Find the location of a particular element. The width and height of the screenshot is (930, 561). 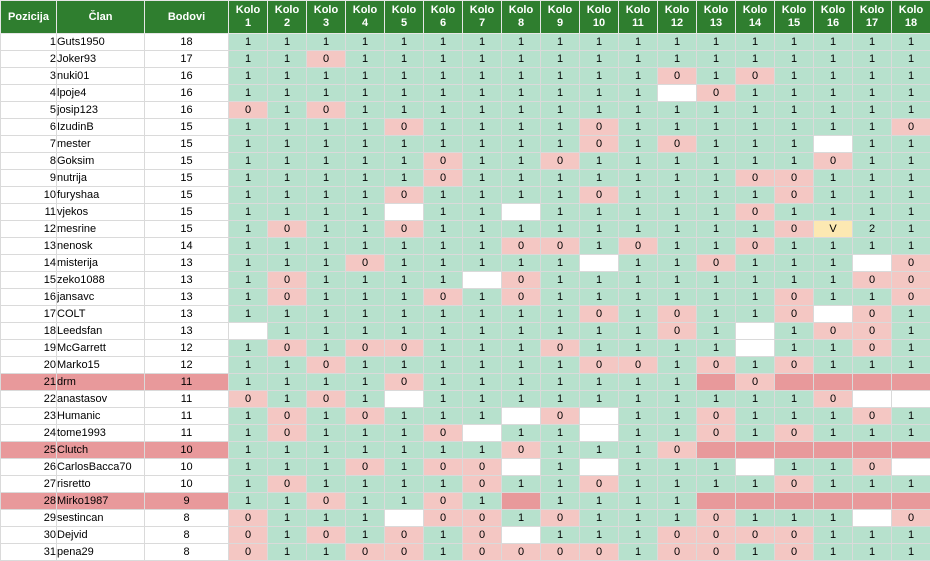

position-cell: 10 is located at coordinates (29, 195).